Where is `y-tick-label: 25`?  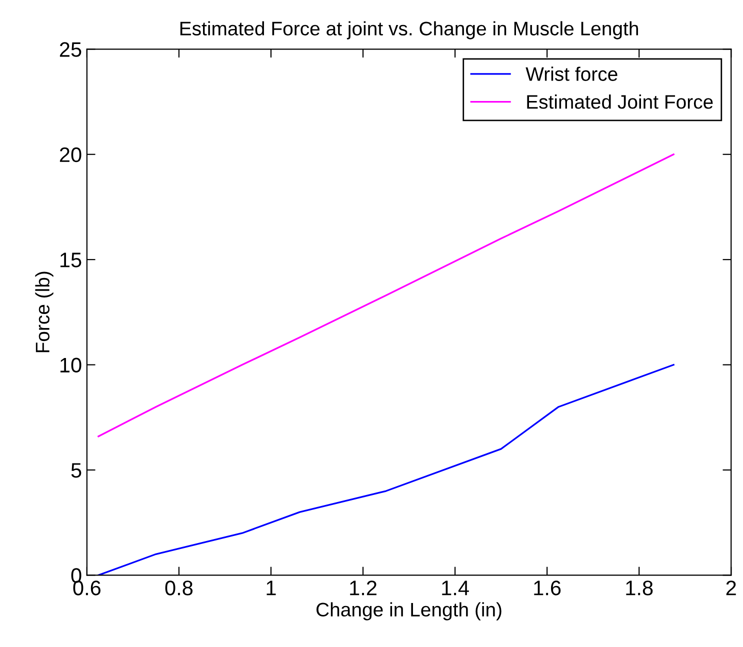
y-tick-label: 25 is located at coordinates (71, 49).